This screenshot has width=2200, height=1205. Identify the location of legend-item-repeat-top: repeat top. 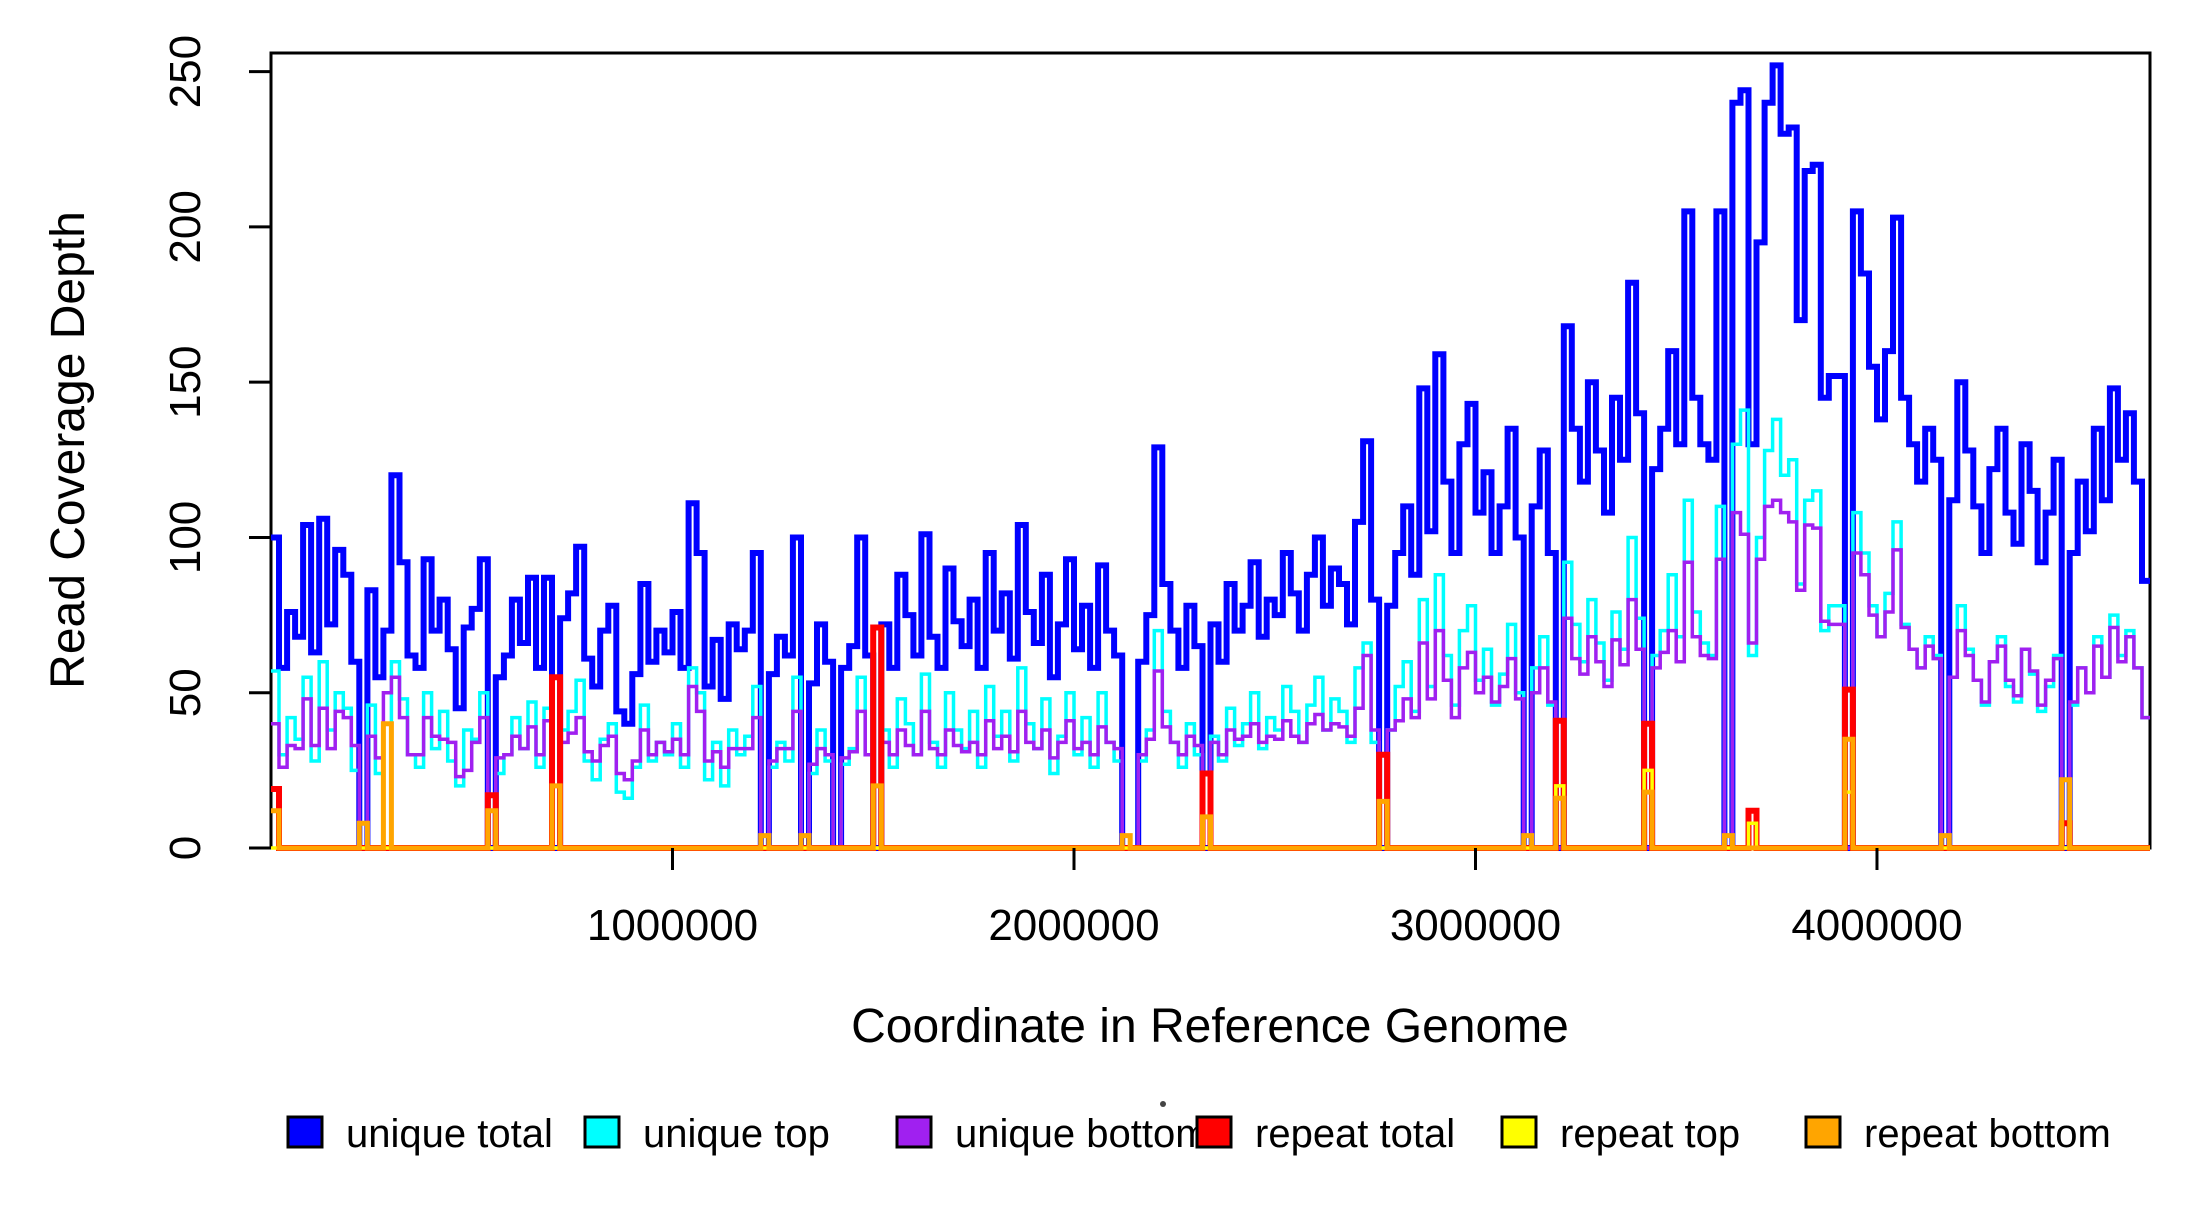
(1620, 1134).